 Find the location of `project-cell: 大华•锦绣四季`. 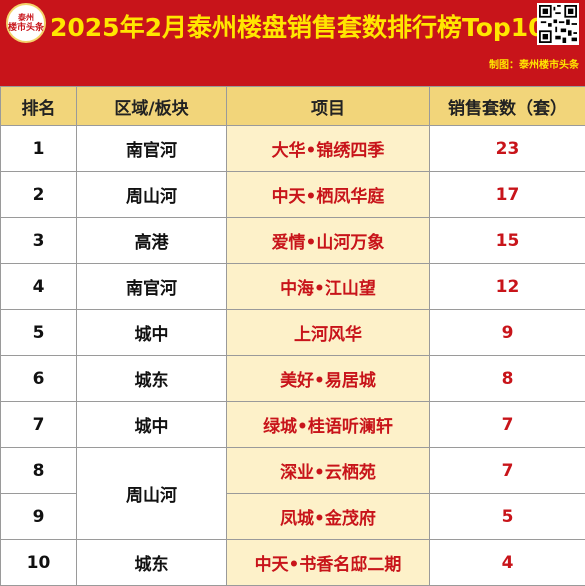

project-cell: 大华•锦绣四季 is located at coordinates (328, 149).